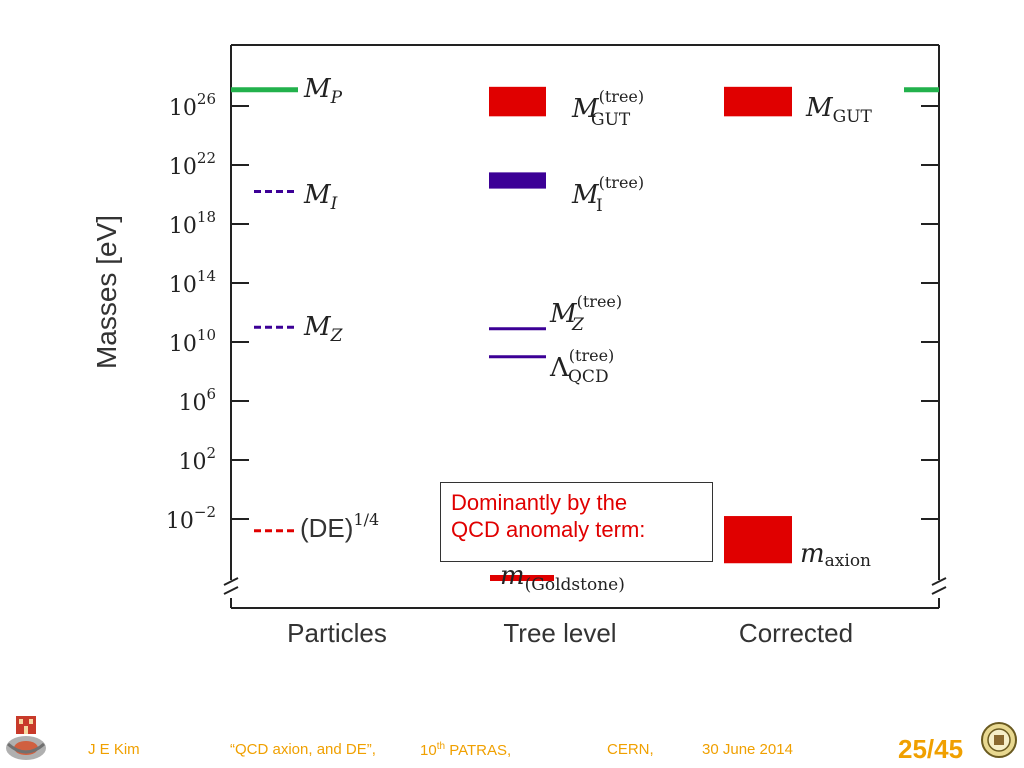 The image size is (1024, 768). Describe the element at coordinates (607, 108) in the screenshot. I see `label-m-gut-tree: M(tree) GUT` at that location.